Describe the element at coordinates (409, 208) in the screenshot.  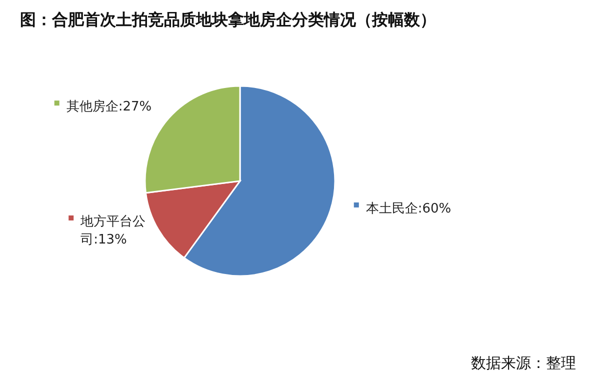
I see `legend-label: 本土民企:60%` at that location.